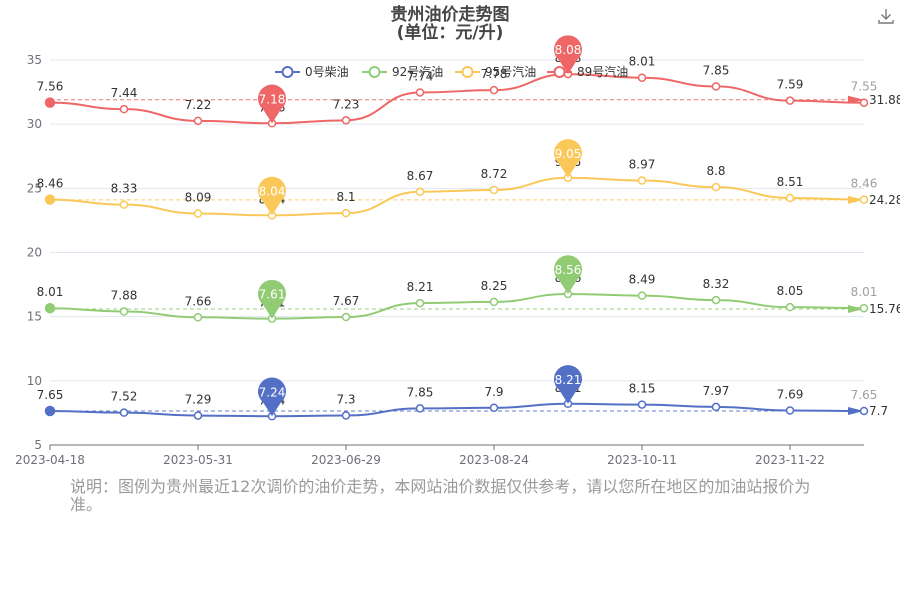  I want to click on y-tick-label: 25, so click(34, 188).